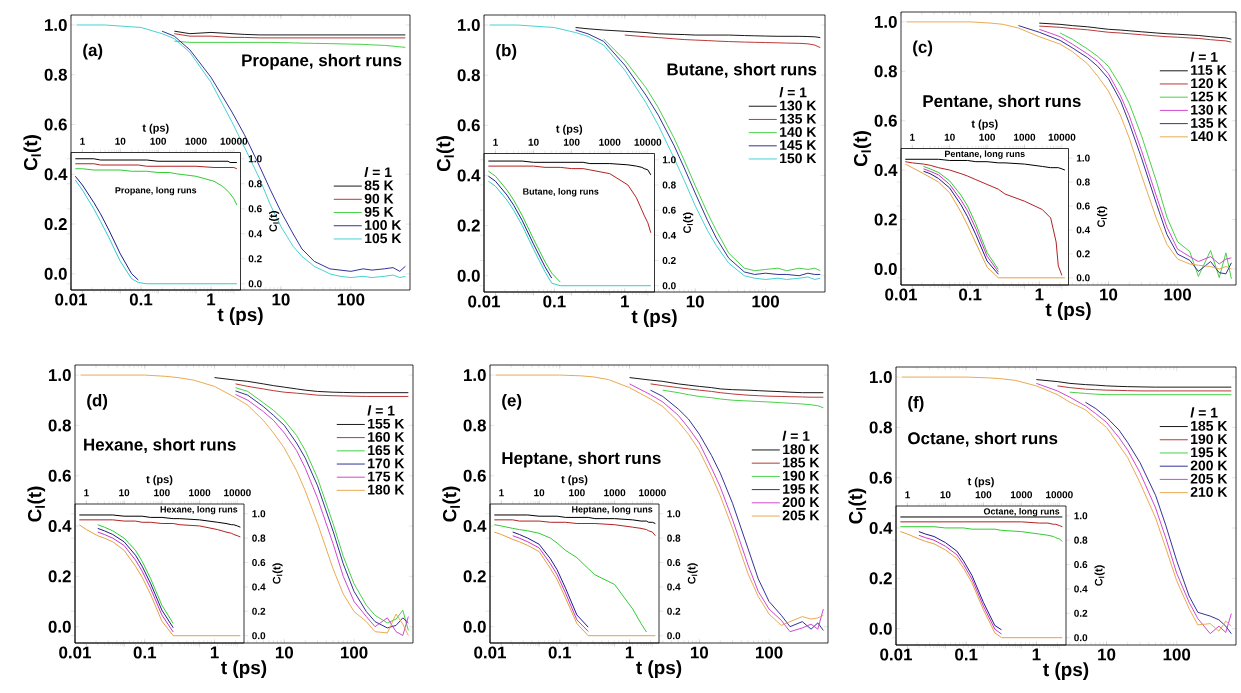  Describe the element at coordinates (93, 51) in the screenshot. I see `annotation: (a)` at that location.